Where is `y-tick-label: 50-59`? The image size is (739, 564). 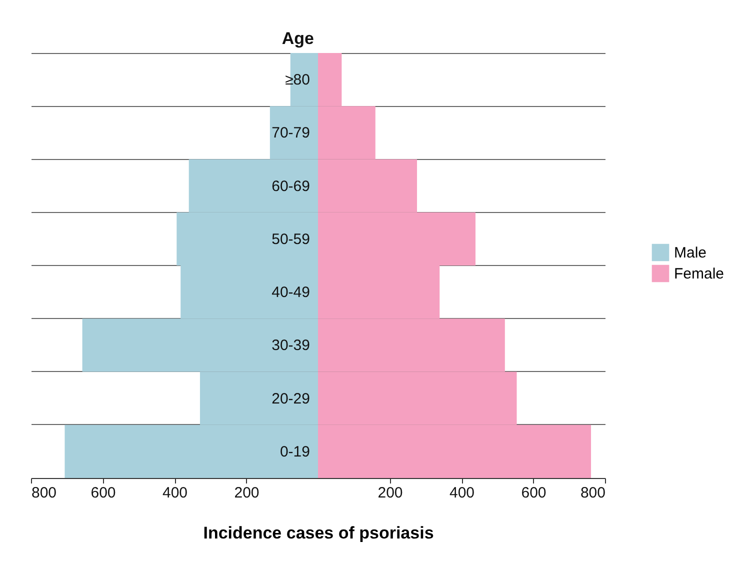 y-tick-label: 50-59 is located at coordinates (291, 239).